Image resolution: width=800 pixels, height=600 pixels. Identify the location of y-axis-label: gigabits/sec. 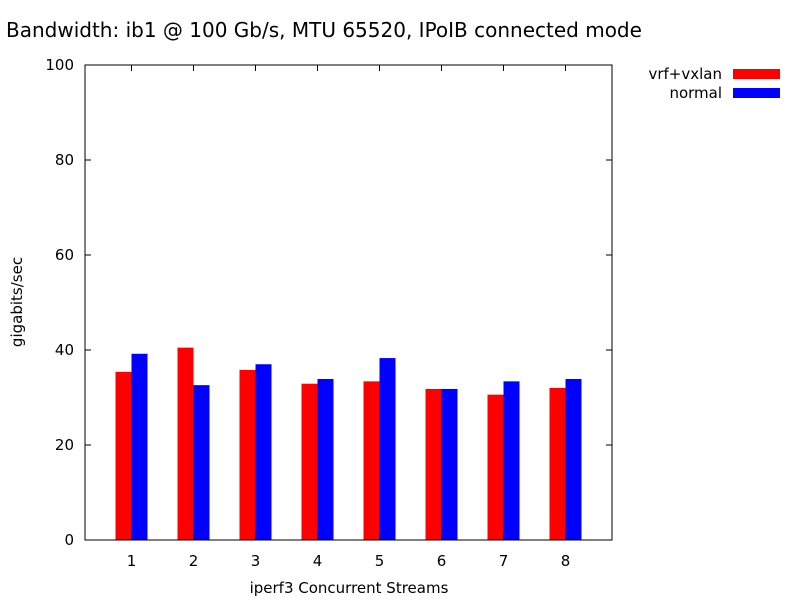
(17, 302).